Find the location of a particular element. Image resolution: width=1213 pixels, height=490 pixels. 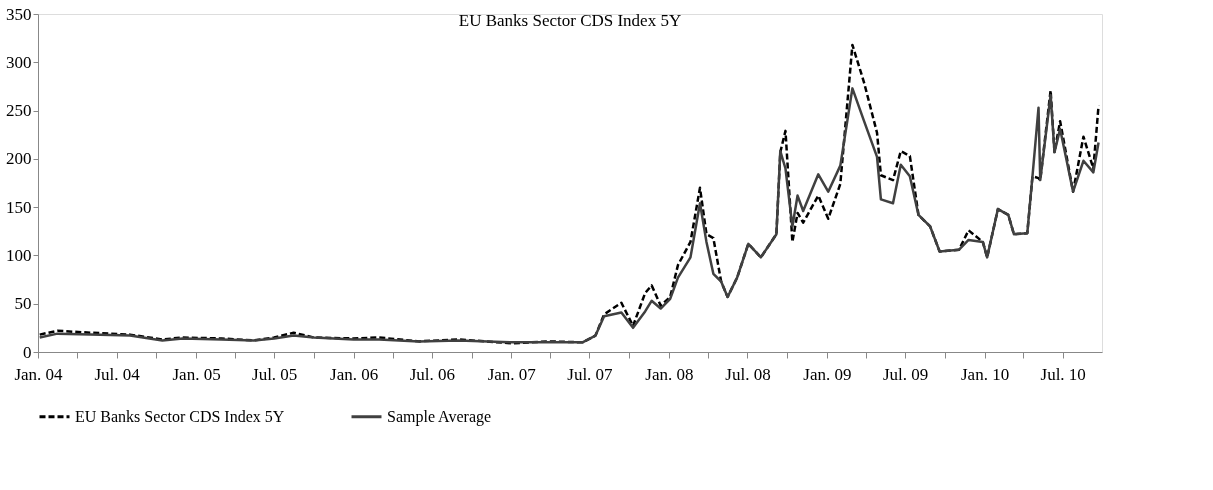

x-tick-label: Jul. 05 is located at coordinates (275, 374).